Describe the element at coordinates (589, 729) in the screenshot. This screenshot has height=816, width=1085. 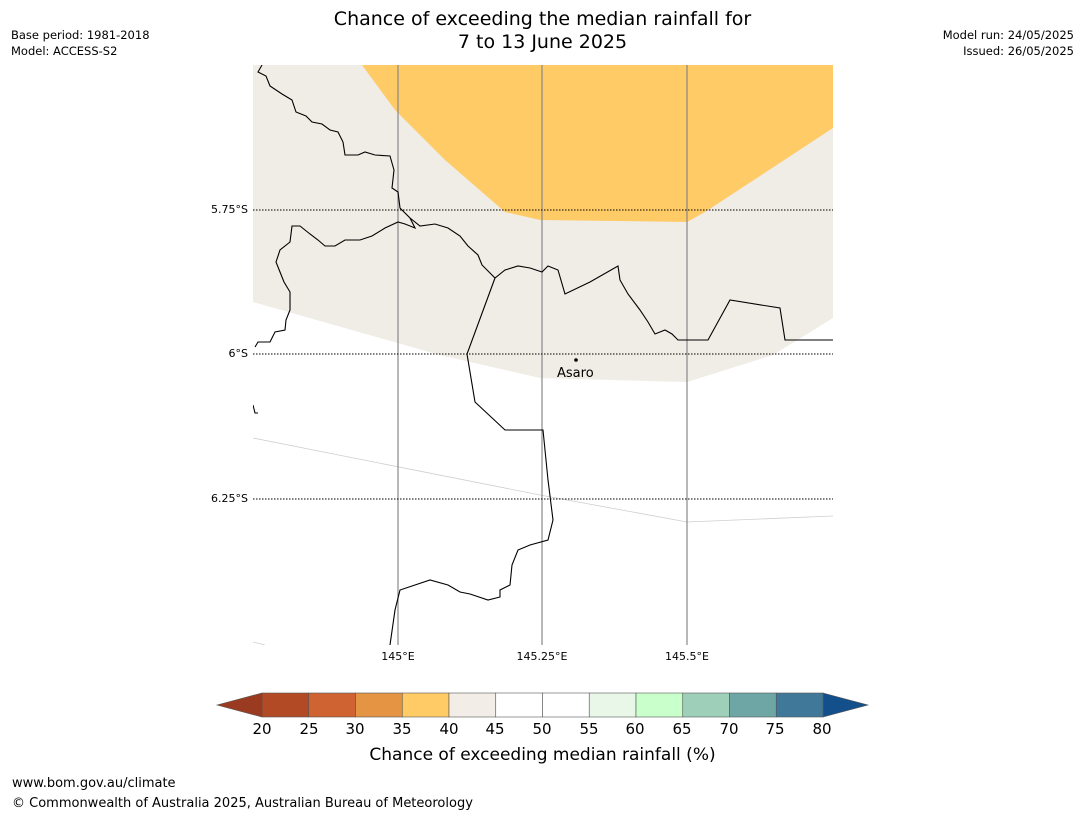
I see `colorbar-tick: 55` at that location.